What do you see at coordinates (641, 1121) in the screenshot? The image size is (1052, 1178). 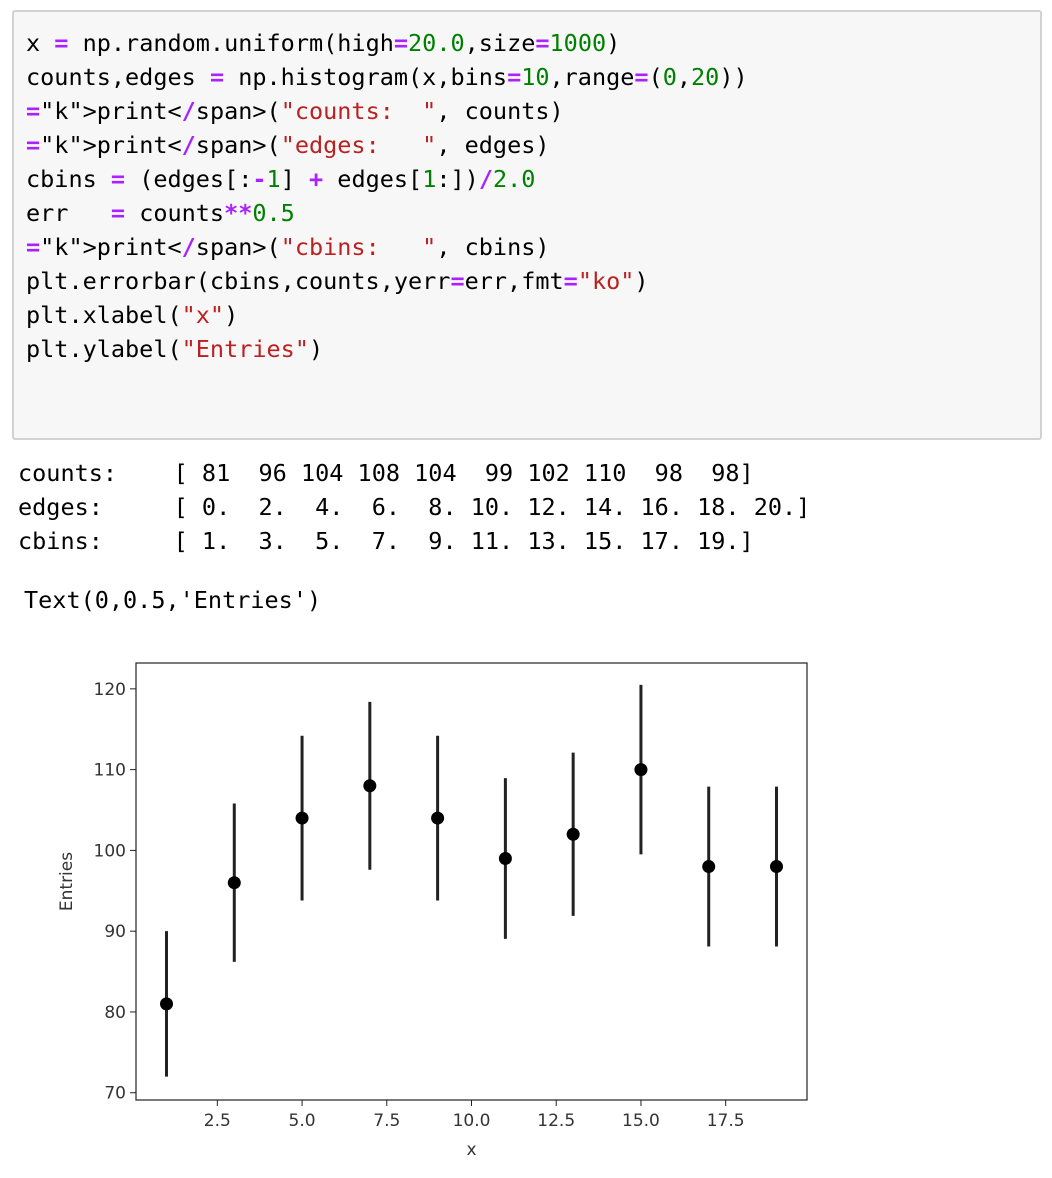 I see `x-tick-label: 15.0` at bounding box center [641, 1121].